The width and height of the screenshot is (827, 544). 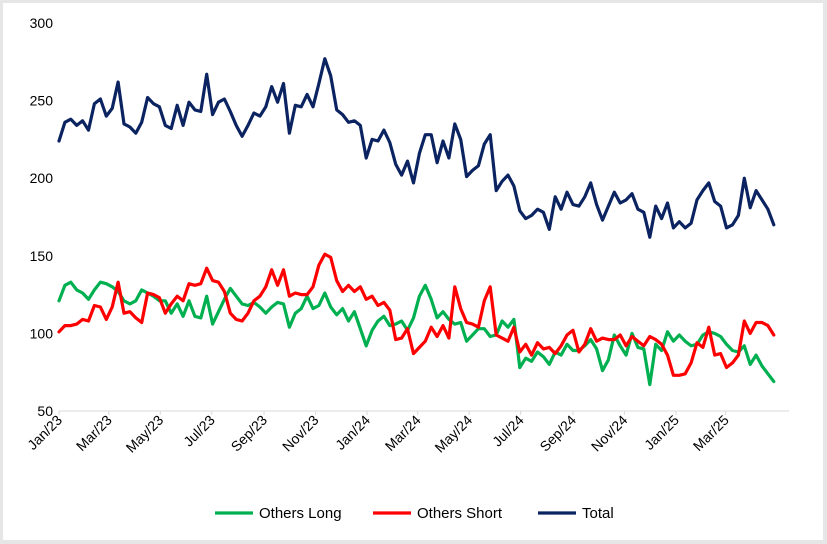 I want to click on x-tick-label: Jan/25, so click(x=661, y=432).